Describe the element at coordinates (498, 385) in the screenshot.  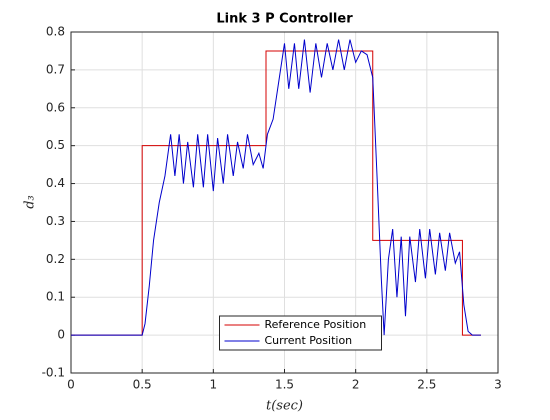
I see `x-tick-label: 3` at that location.